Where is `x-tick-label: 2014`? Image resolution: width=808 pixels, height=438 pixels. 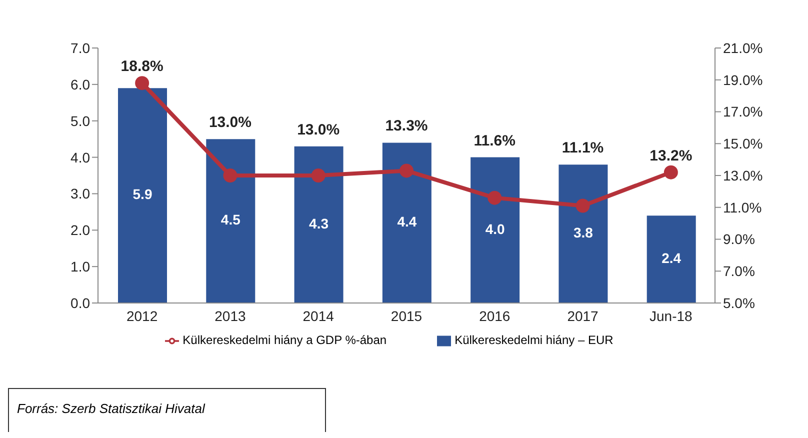 x-tick-label: 2014 is located at coordinates (318, 316).